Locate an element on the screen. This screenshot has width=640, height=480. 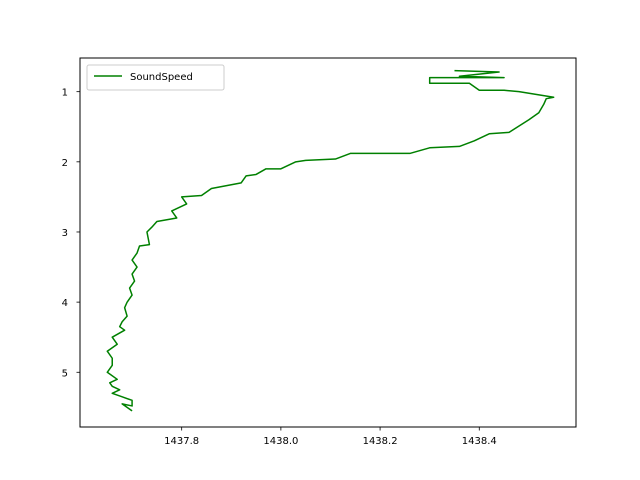
y-tick-label: 3 is located at coordinates (65, 233).